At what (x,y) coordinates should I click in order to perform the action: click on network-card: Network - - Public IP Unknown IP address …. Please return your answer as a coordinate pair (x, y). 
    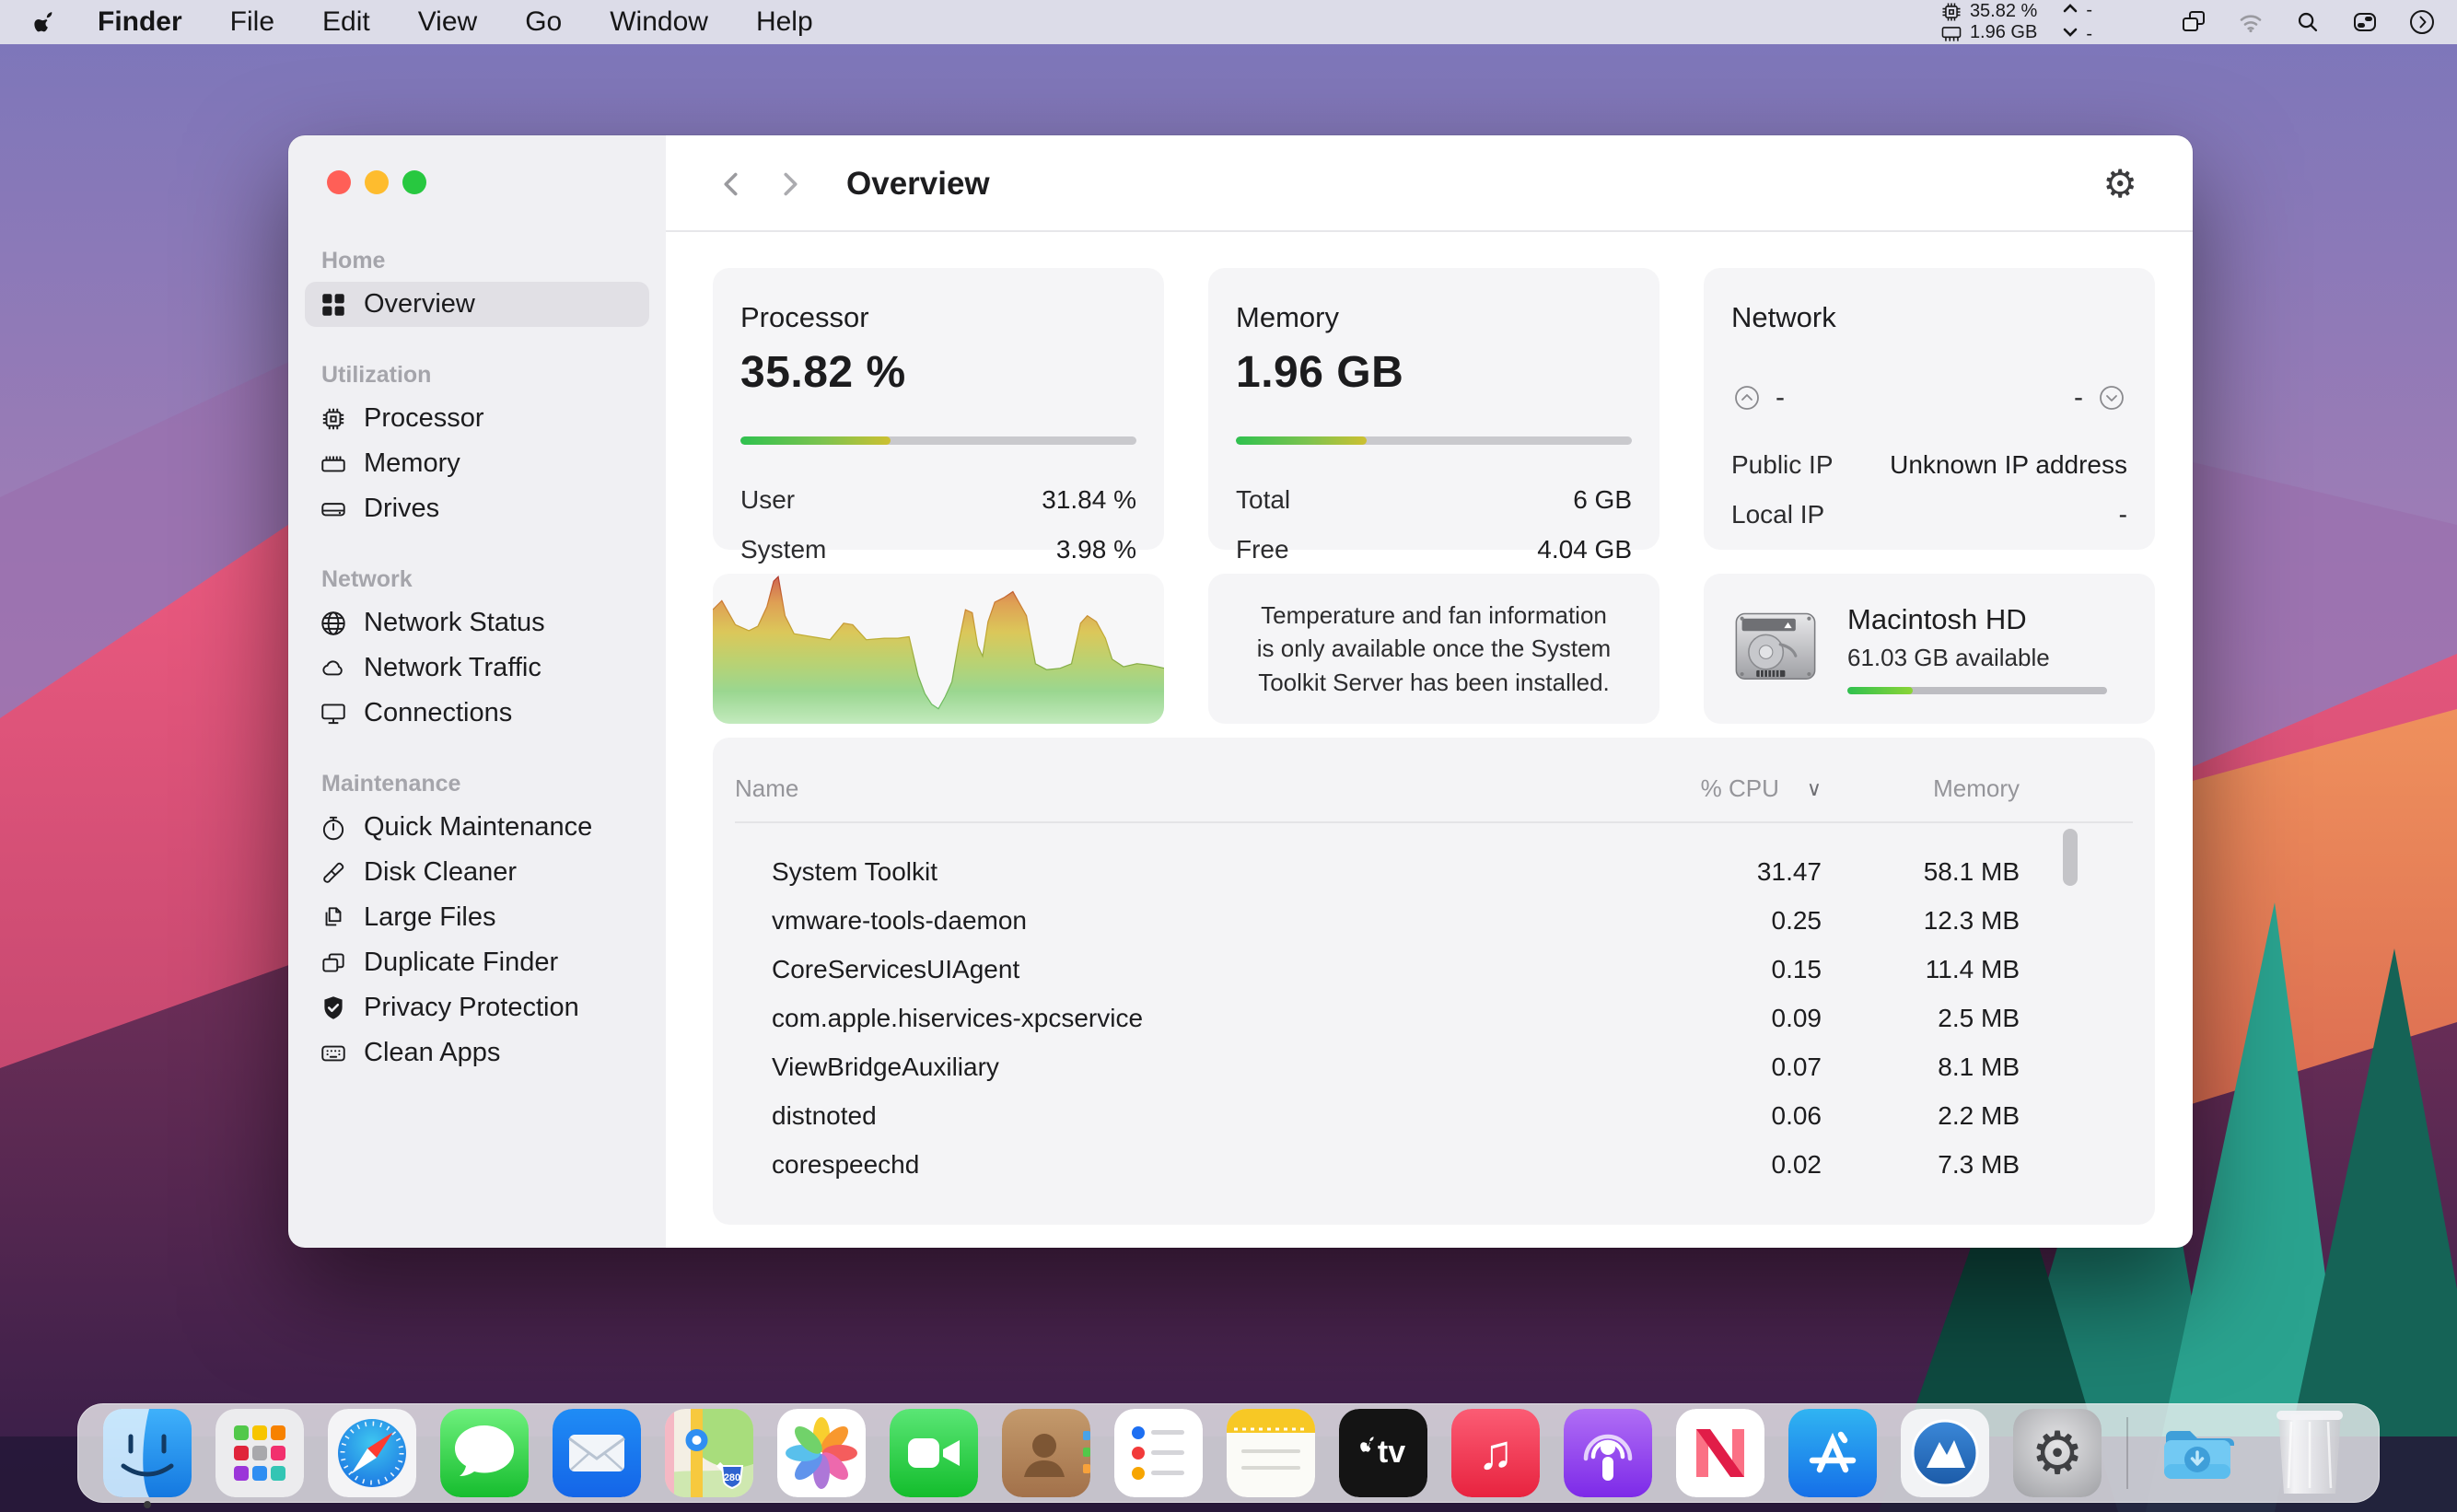
    Looking at the image, I should click on (1929, 409).